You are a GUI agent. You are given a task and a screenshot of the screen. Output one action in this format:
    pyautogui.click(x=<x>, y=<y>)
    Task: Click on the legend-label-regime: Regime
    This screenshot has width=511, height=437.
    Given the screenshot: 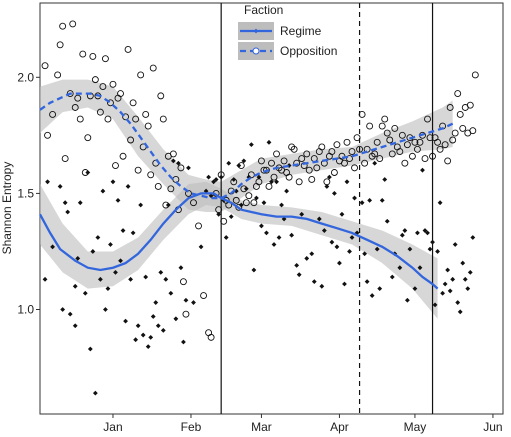 What is the action you would take?
    pyautogui.click(x=301, y=31)
    